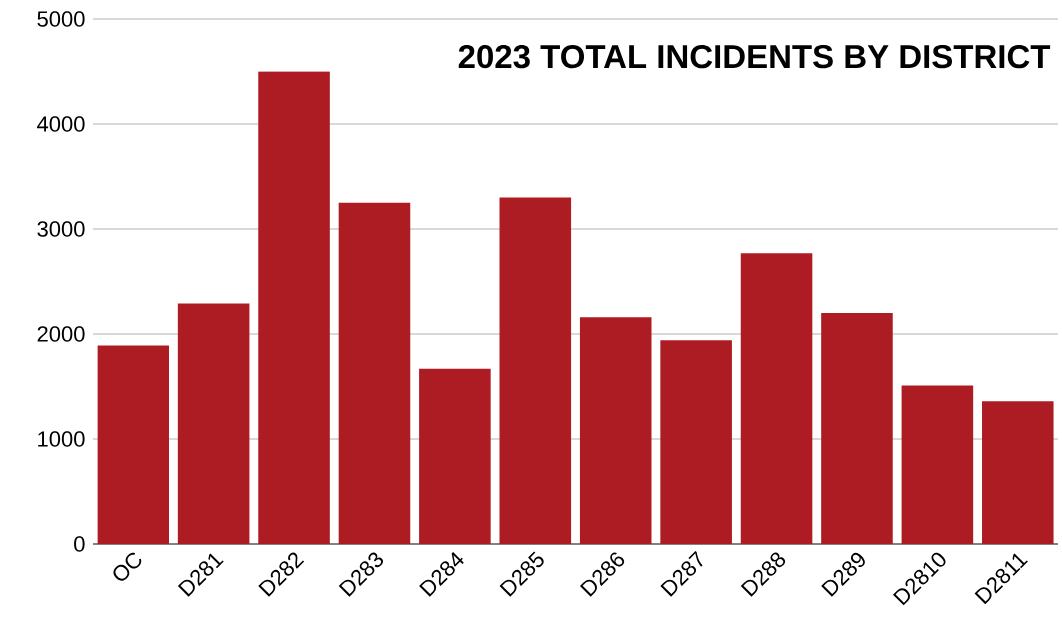  What do you see at coordinates (127, 566) in the screenshot?
I see `x-tick-label: OC` at bounding box center [127, 566].